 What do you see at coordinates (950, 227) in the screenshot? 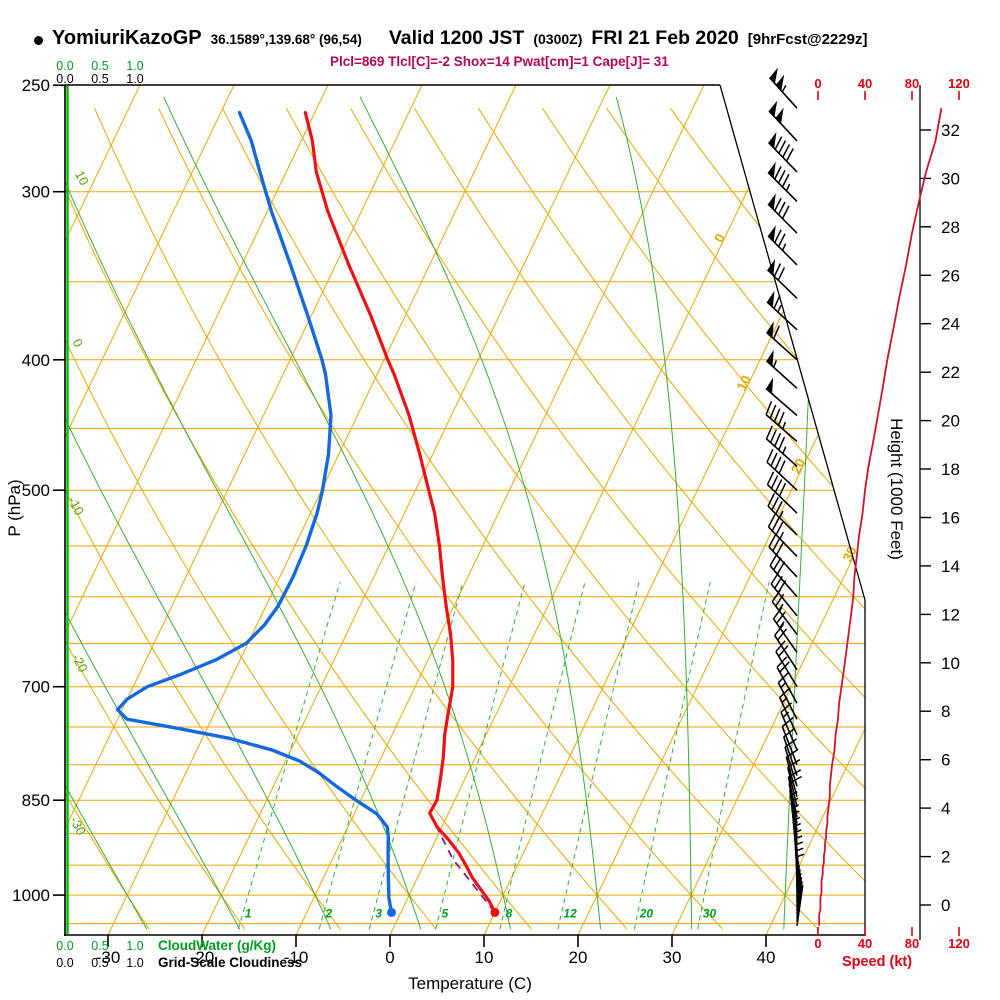
I see `svg-text: 28` at bounding box center [950, 227].